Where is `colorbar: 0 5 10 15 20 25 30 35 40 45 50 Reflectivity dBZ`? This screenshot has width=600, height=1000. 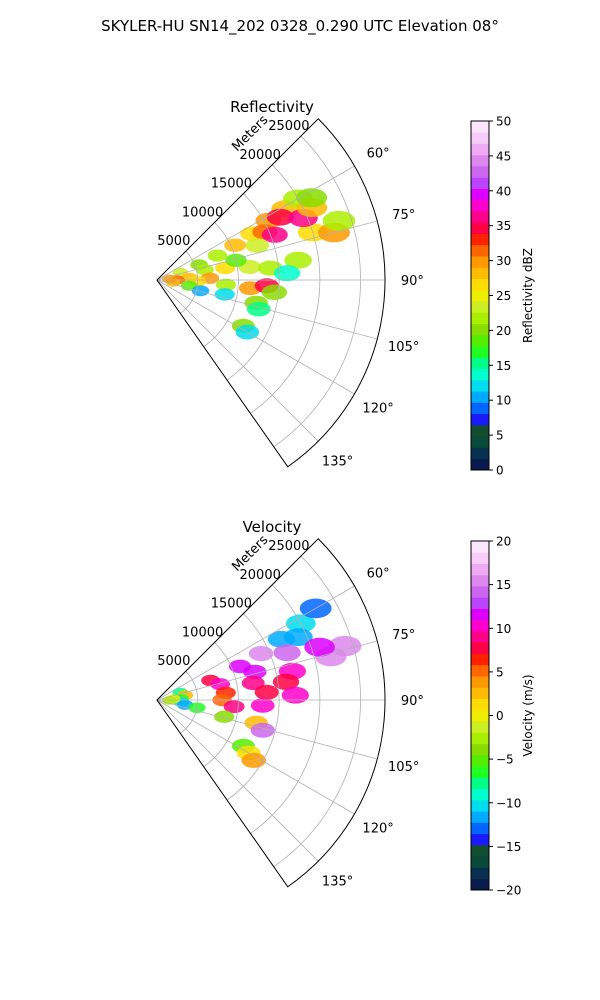
colorbar: 0 5 10 15 20 25 30 35 40 45 50 Reflectivity dBZ is located at coordinates (502, 296).